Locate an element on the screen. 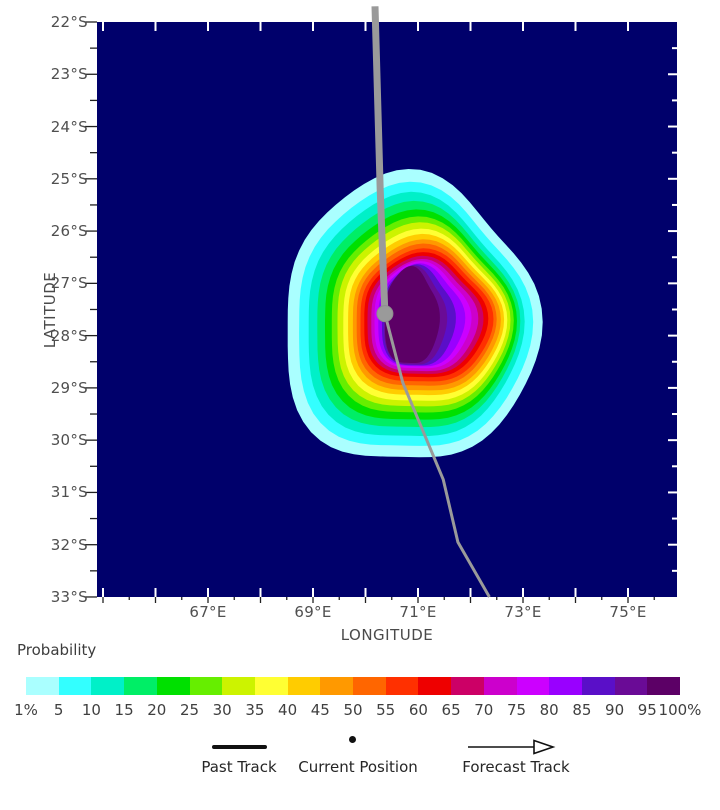 This screenshot has height=810, width=720. colorbar-tick-label: 75 is located at coordinates (516, 710).